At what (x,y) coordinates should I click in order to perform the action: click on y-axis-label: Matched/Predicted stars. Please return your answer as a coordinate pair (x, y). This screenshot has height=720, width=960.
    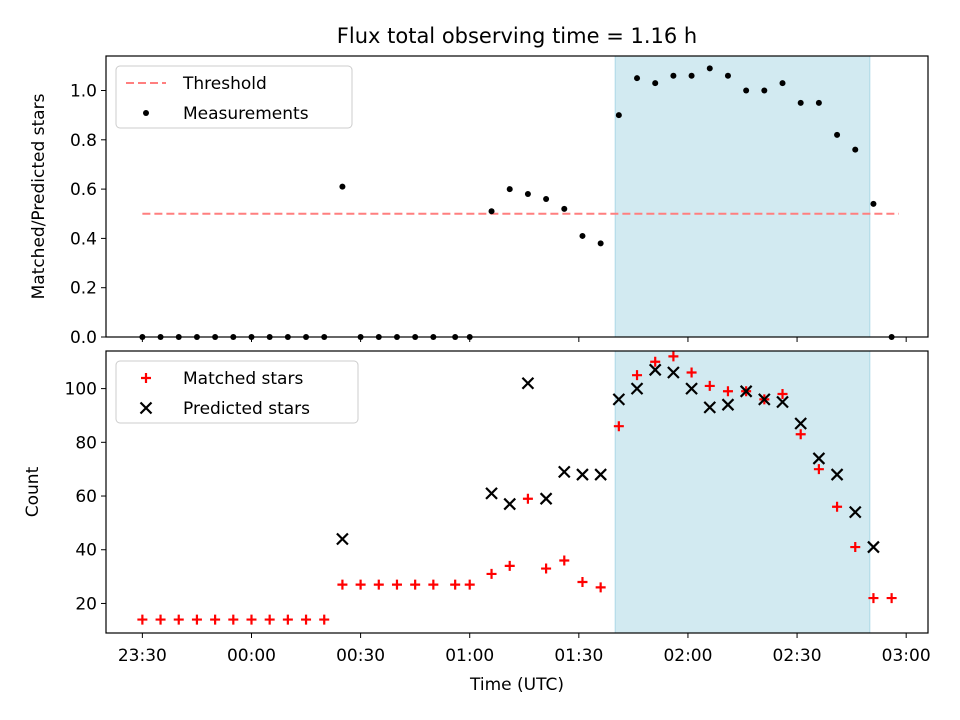
    Looking at the image, I should click on (39, 196).